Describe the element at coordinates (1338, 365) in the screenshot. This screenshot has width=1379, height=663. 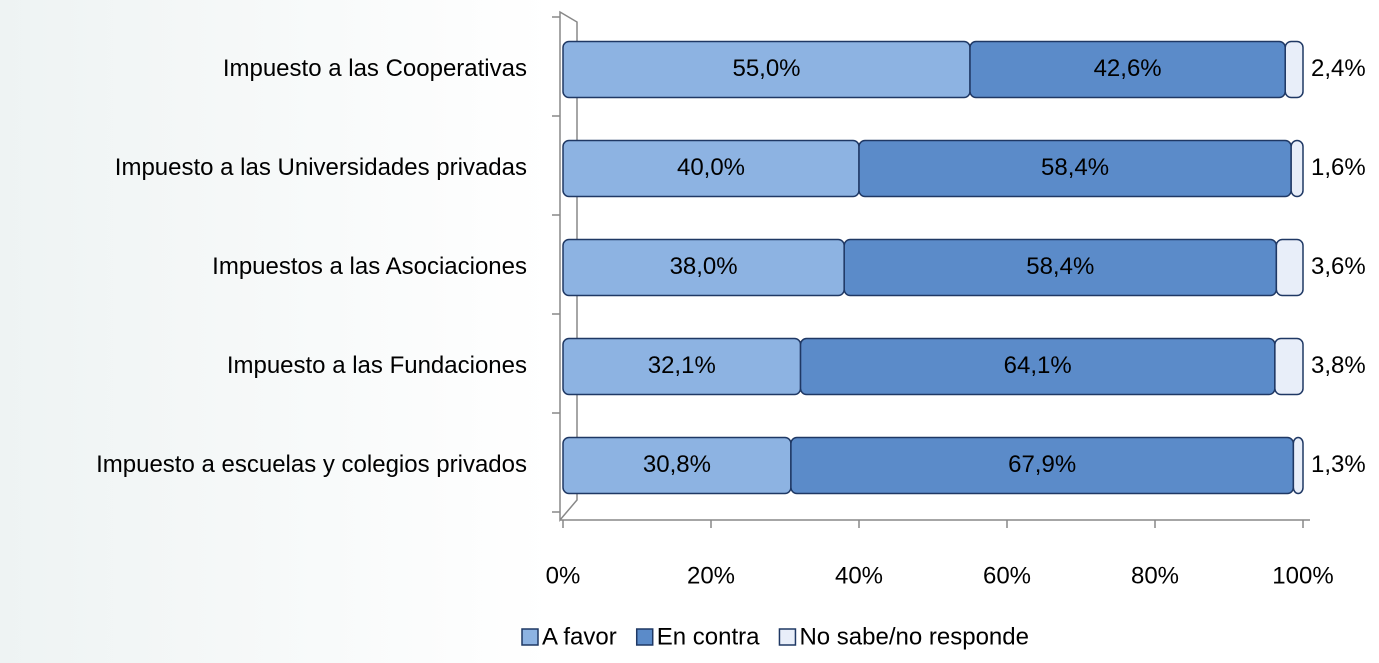
I see `value-label: 3,8%` at that location.